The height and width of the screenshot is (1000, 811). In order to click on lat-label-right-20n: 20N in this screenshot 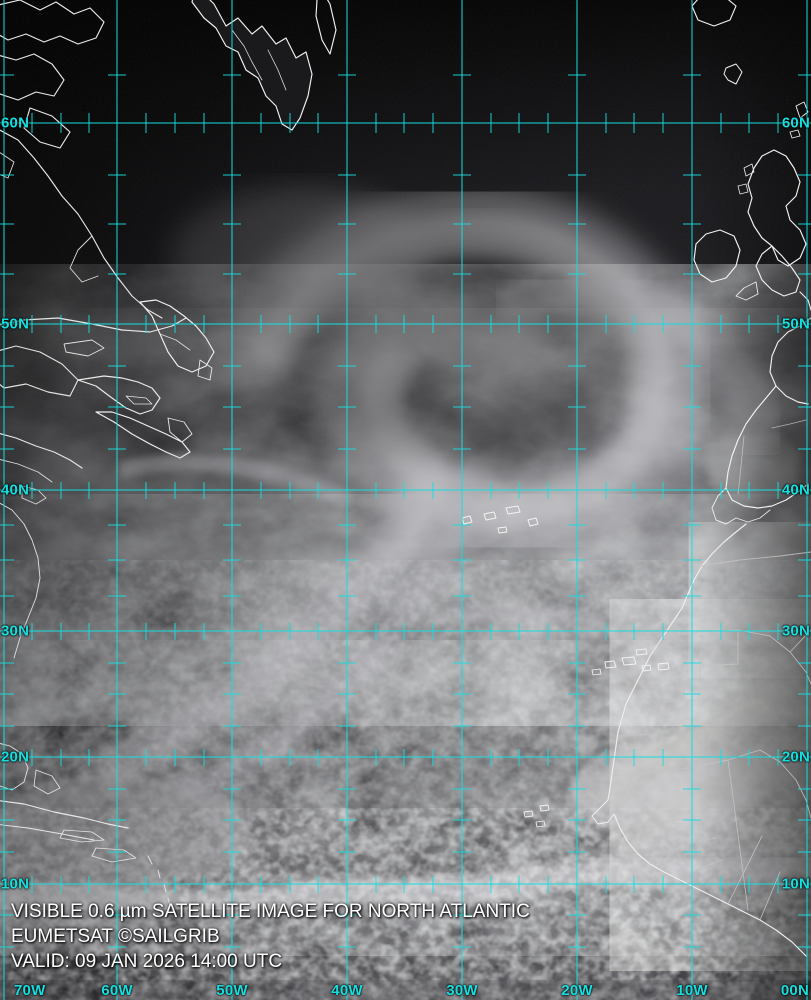, I will do `click(795, 757)`.